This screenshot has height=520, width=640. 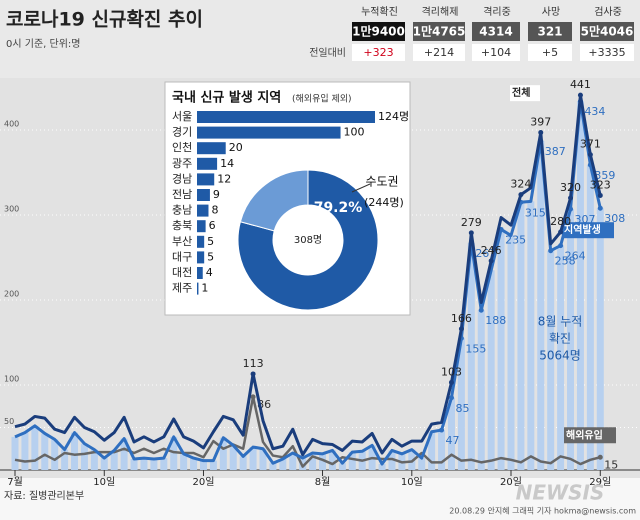 I want to click on bar-value: 9, so click(x=216, y=194).